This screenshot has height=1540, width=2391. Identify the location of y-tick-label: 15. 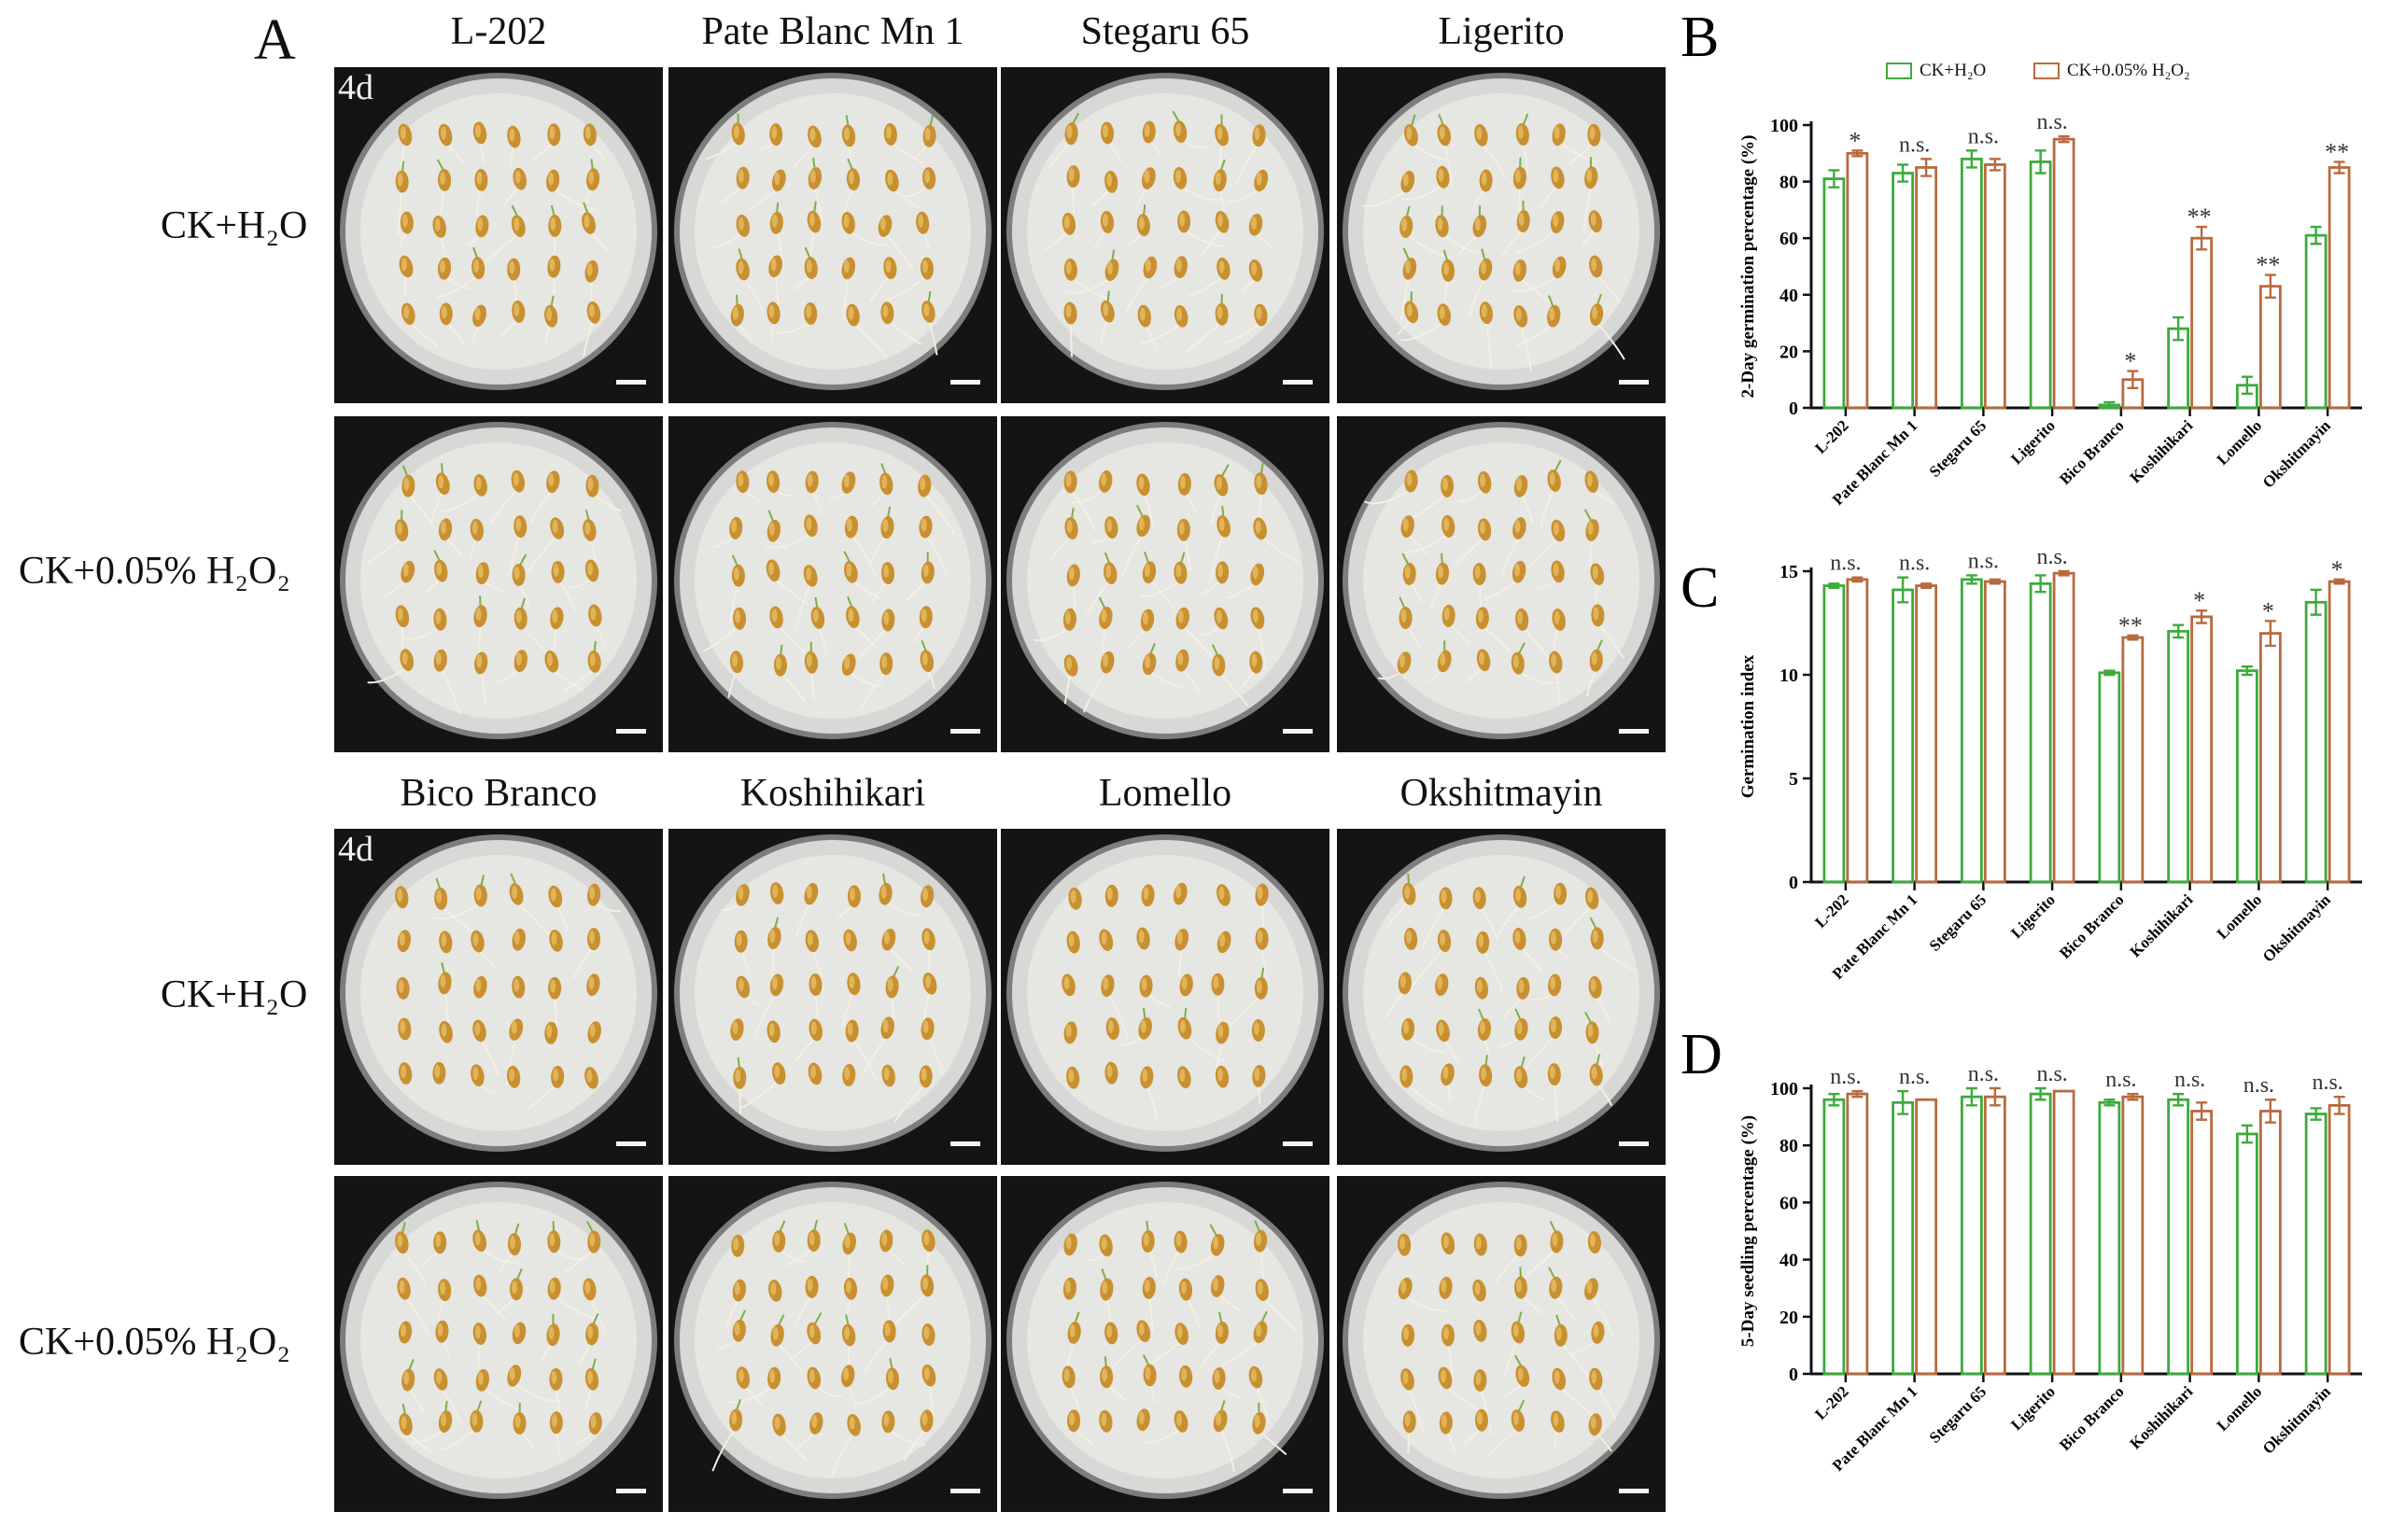
(1788, 572).